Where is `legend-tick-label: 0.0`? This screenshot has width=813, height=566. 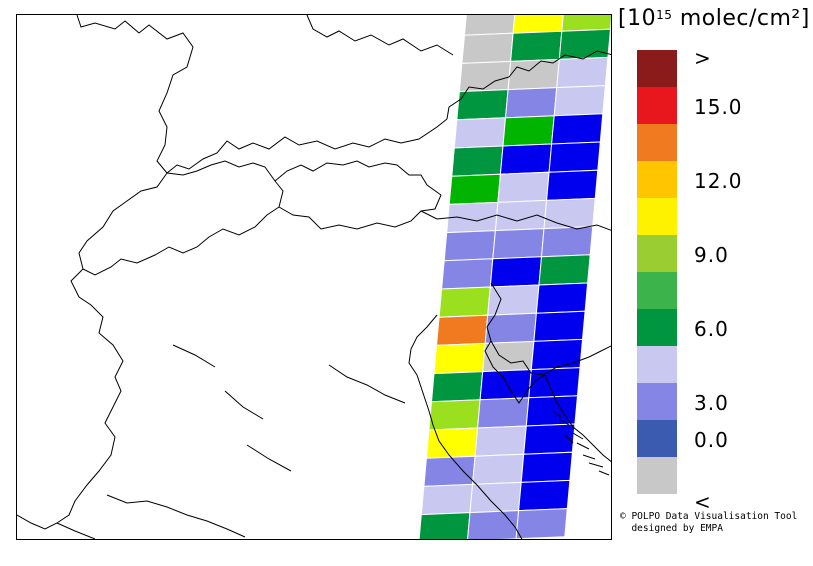 legend-tick-label: 0.0 is located at coordinates (711, 439).